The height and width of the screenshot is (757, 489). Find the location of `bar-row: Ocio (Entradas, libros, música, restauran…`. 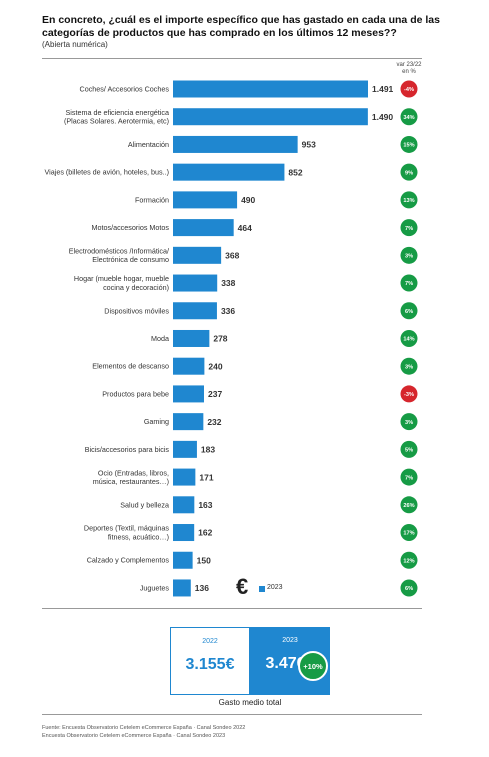

bar-row: Ocio (Entradas, libros, música, restauran… is located at coordinates (255, 477).